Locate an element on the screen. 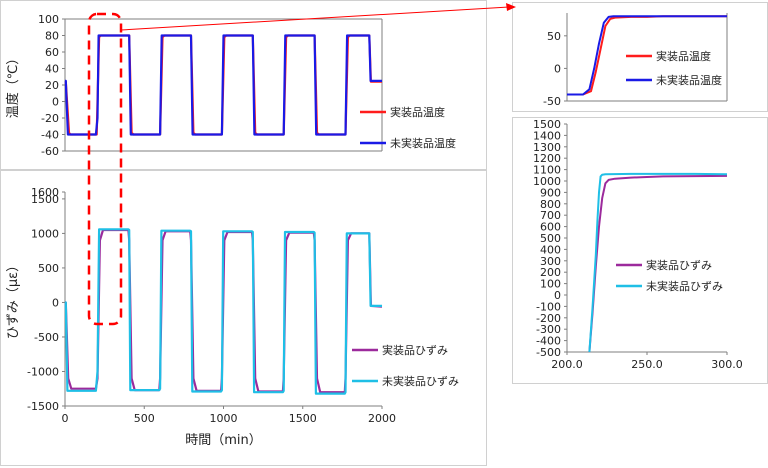 Image resolution: width=768 pixels, height=468 pixels. y-tick-label: -20 is located at coordinates (50, 118).